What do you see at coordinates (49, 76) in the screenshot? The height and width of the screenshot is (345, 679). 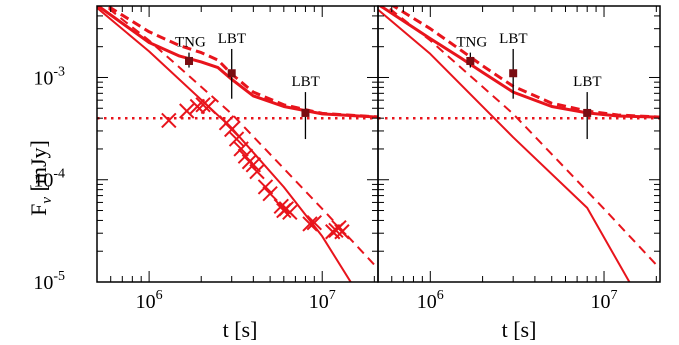 I see `y-tick-label: 10⁻³` at bounding box center [49, 76].